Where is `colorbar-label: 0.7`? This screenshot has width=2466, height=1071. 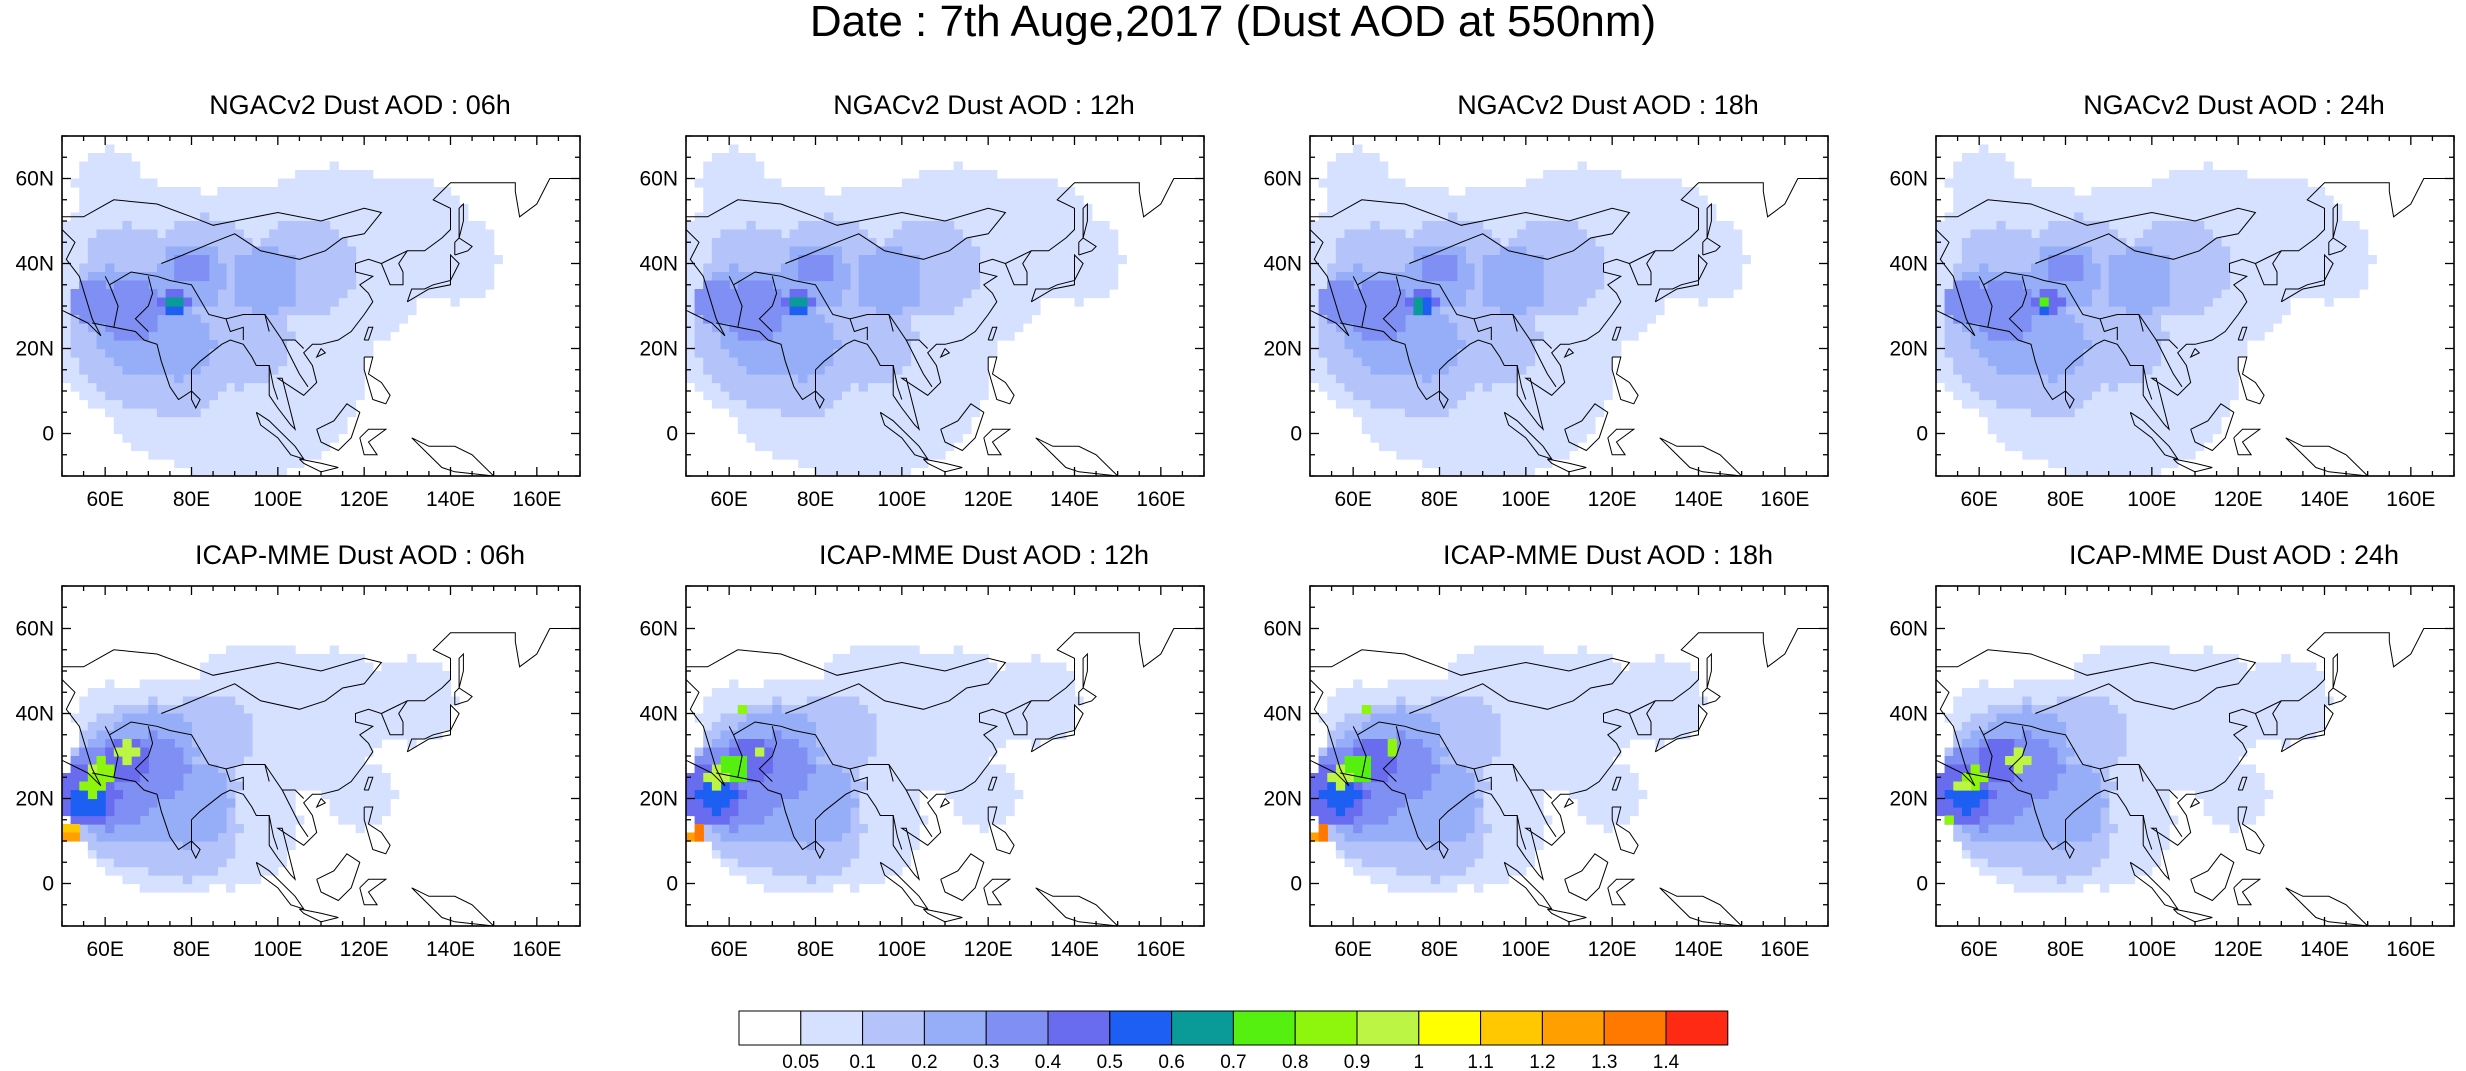
colorbar-label: 0.7 is located at coordinates (1233, 1061).